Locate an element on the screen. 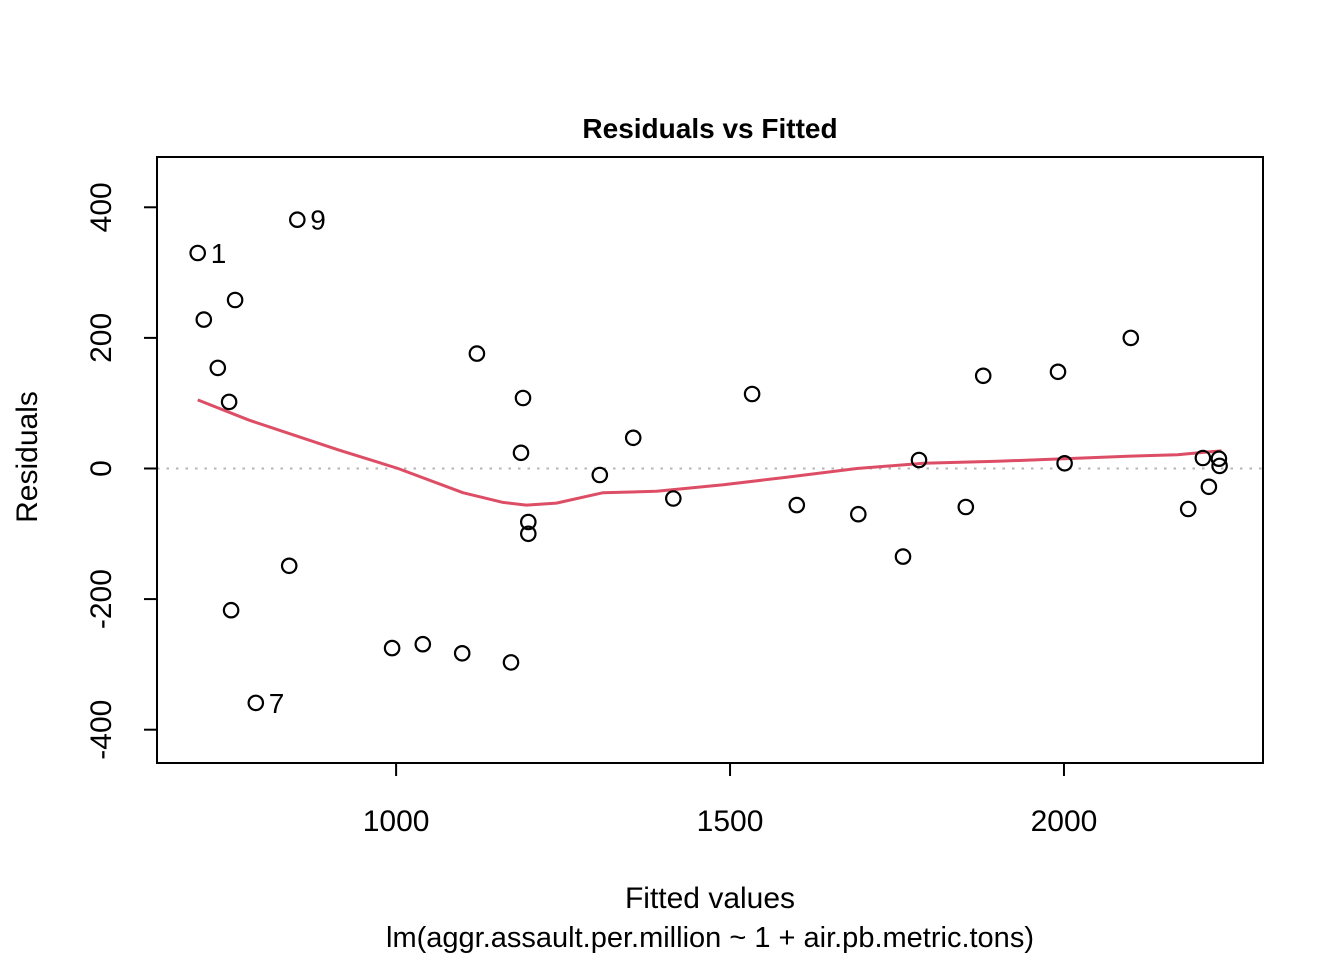 The image size is (1344, 960). y-tick-label: -200 is located at coordinates (101, 599).